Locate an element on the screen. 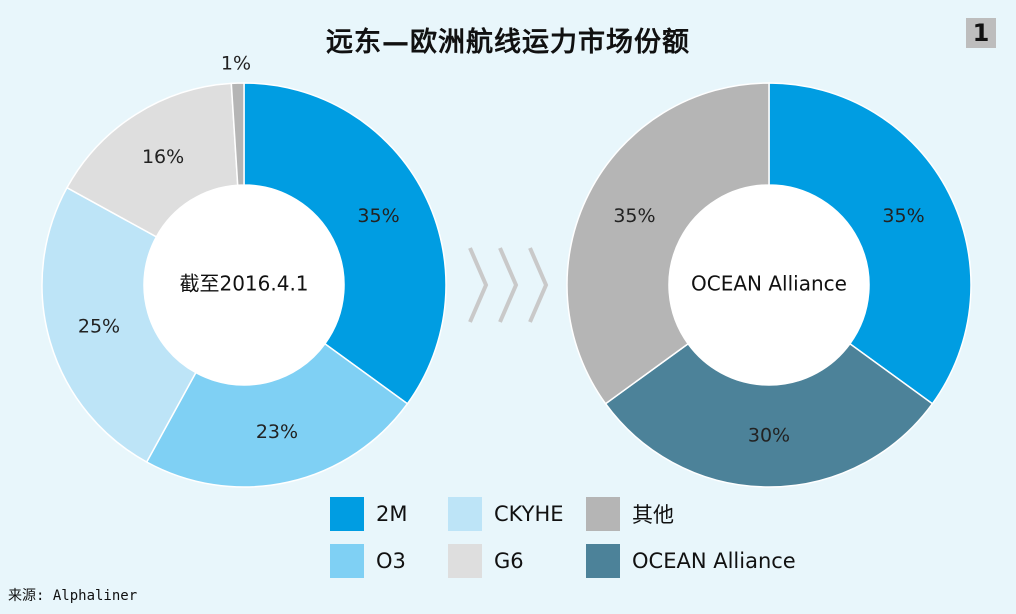 Image resolution: width=1016 pixels, height=614 pixels. legend-label: 2M is located at coordinates (392, 514).